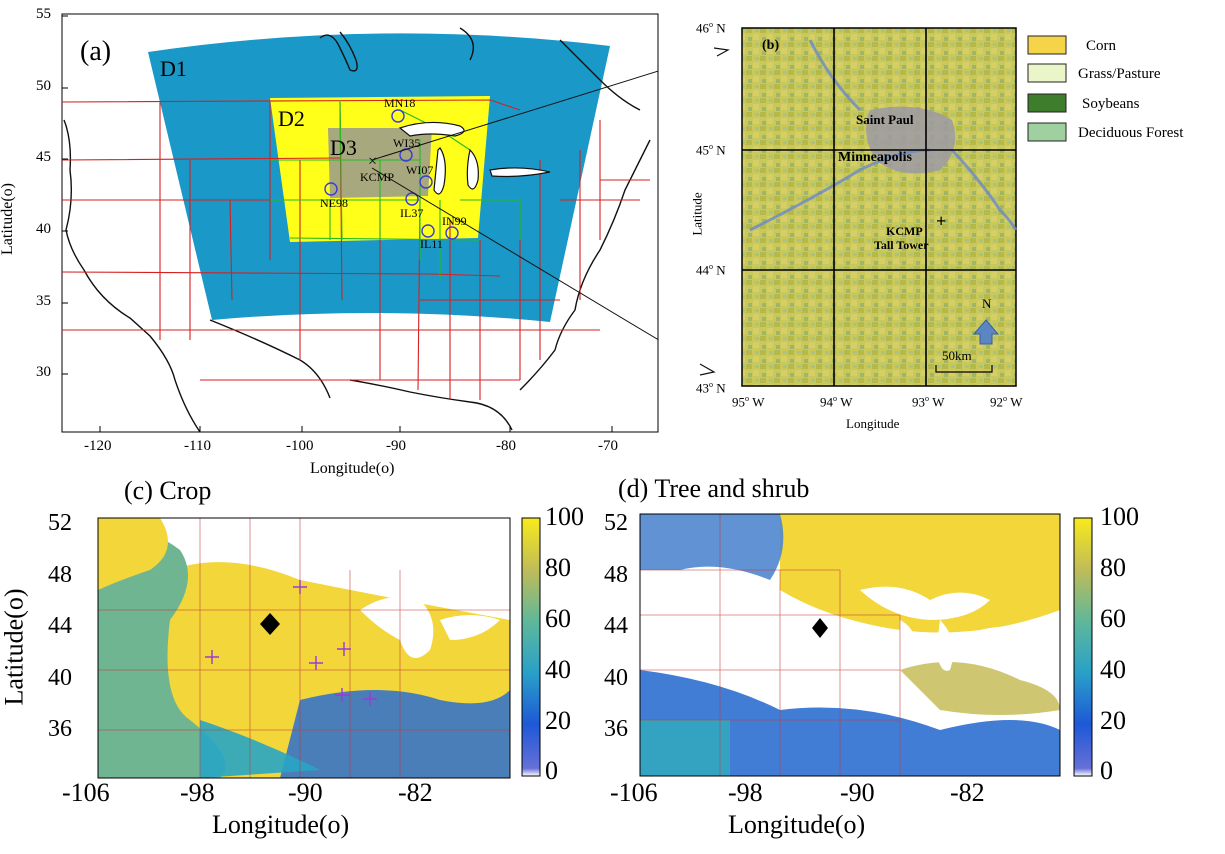  Describe the element at coordinates (714, 488) in the screenshot. I see `panel-d-title: (d) Tree and shrub` at that location.